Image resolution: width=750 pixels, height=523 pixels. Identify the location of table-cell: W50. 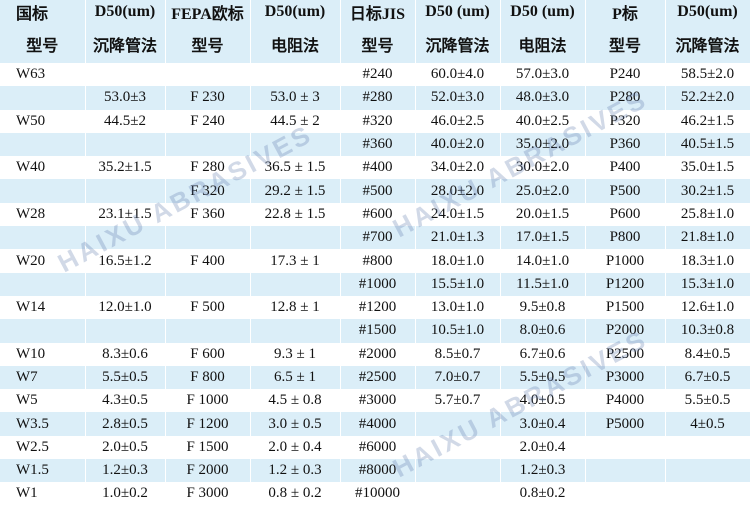
(43, 121).